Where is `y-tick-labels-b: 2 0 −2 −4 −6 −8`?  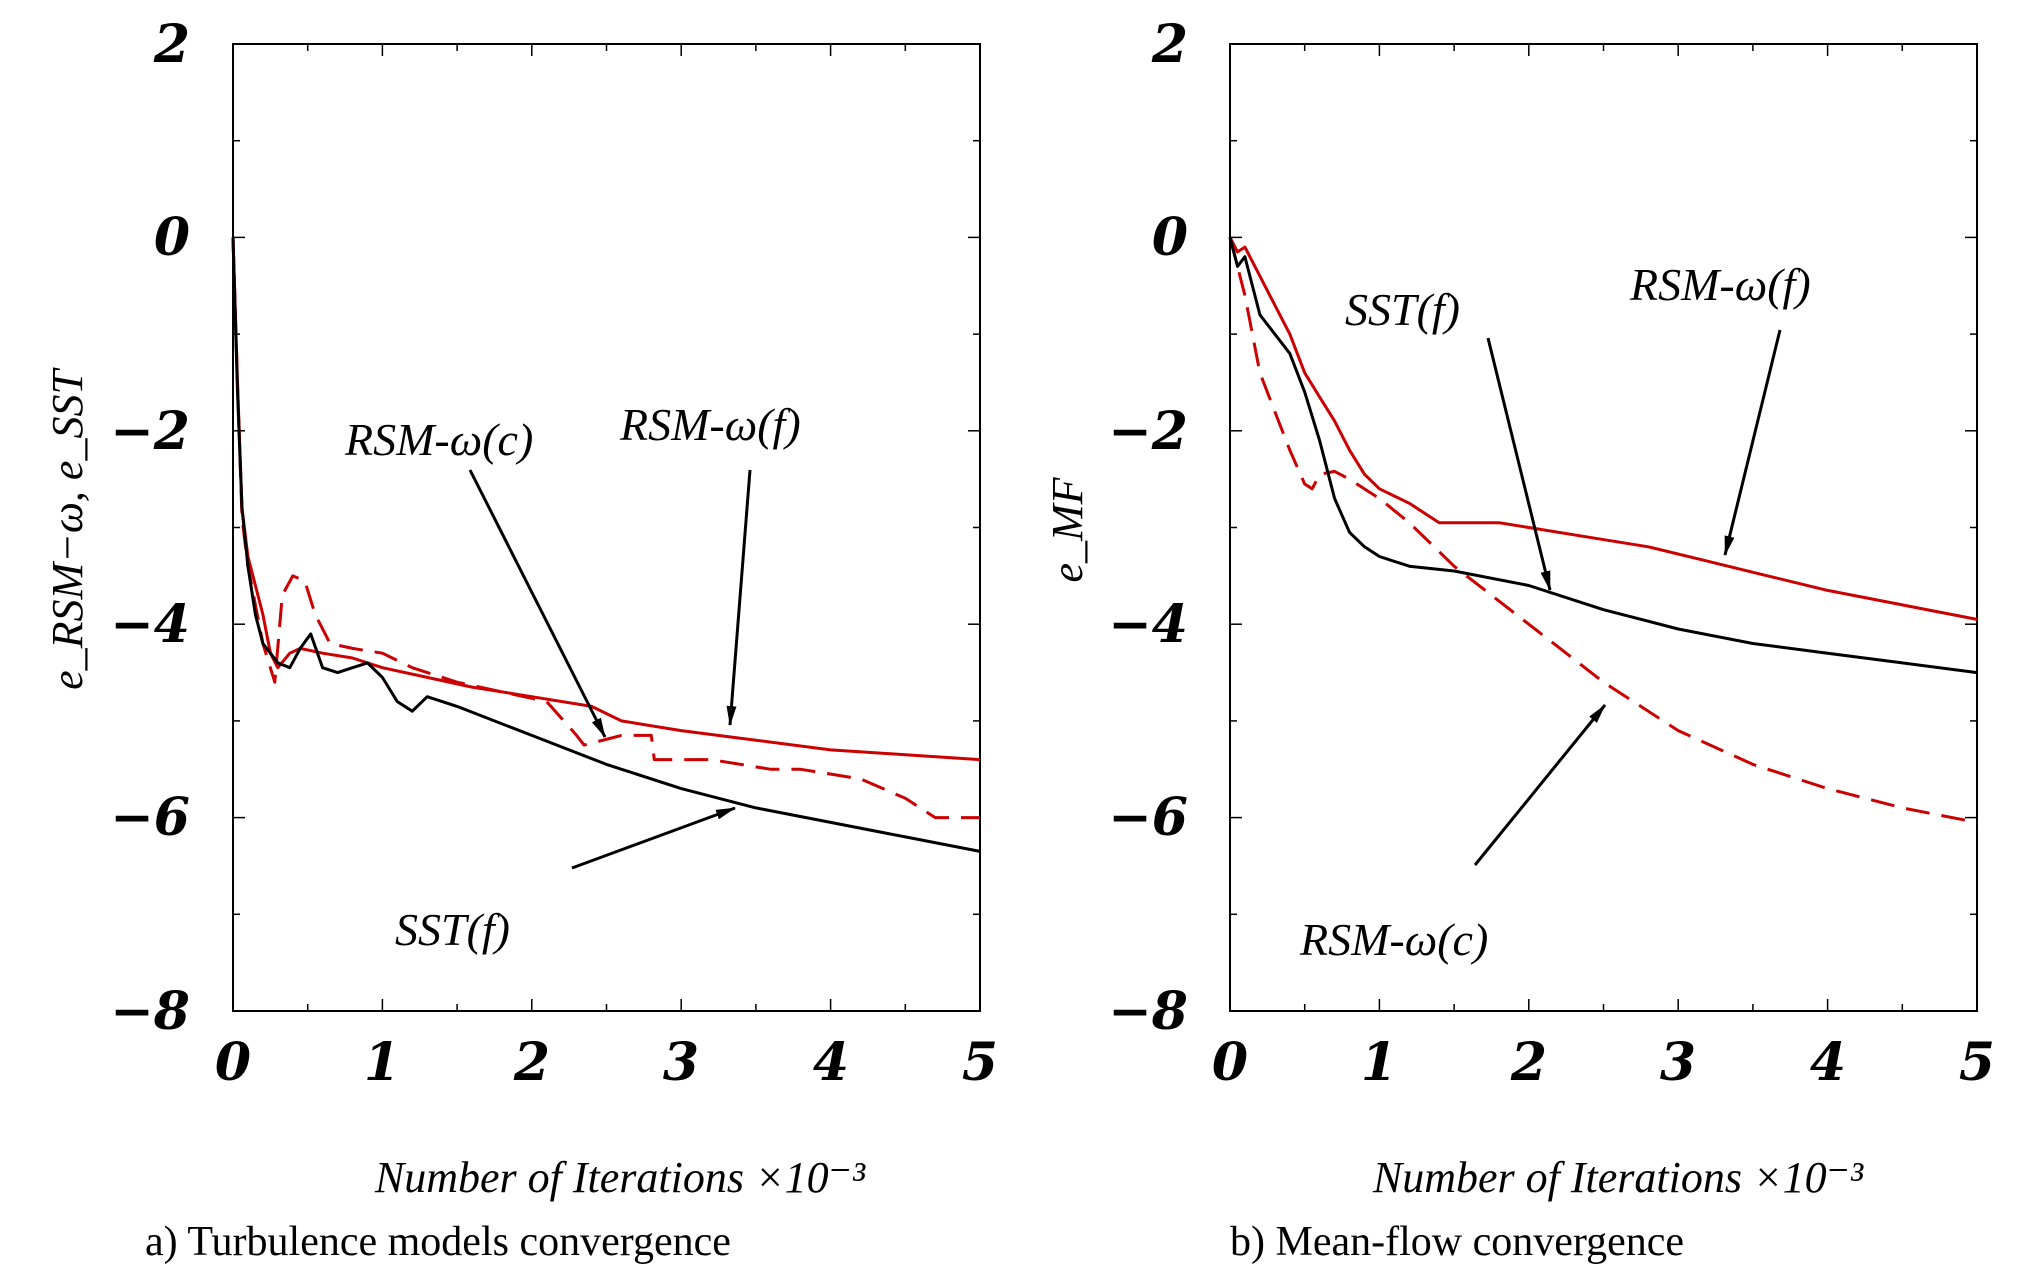 y-tick-labels-b: 2 0 −2 −4 −6 −8 is located at coordinates (1148, 528).